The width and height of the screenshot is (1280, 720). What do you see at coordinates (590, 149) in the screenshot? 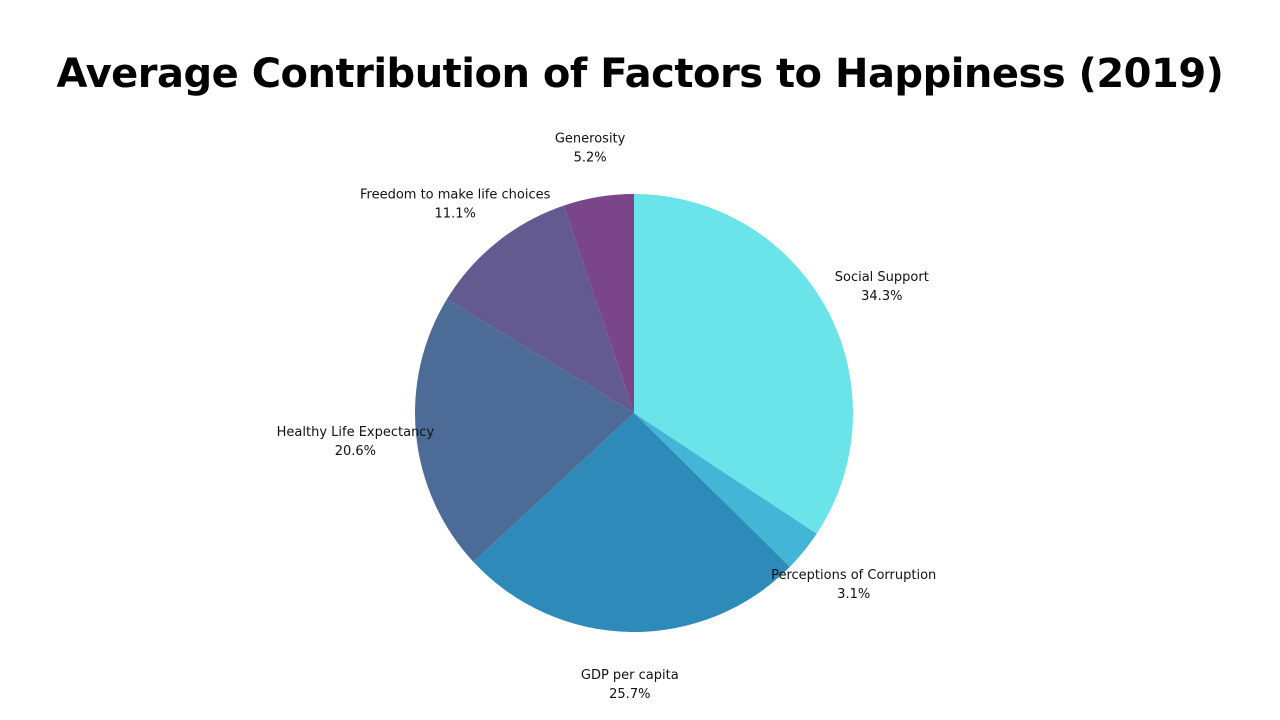
I see `slice-label: Generosity 5.2%` at bounding box center [590, 149].